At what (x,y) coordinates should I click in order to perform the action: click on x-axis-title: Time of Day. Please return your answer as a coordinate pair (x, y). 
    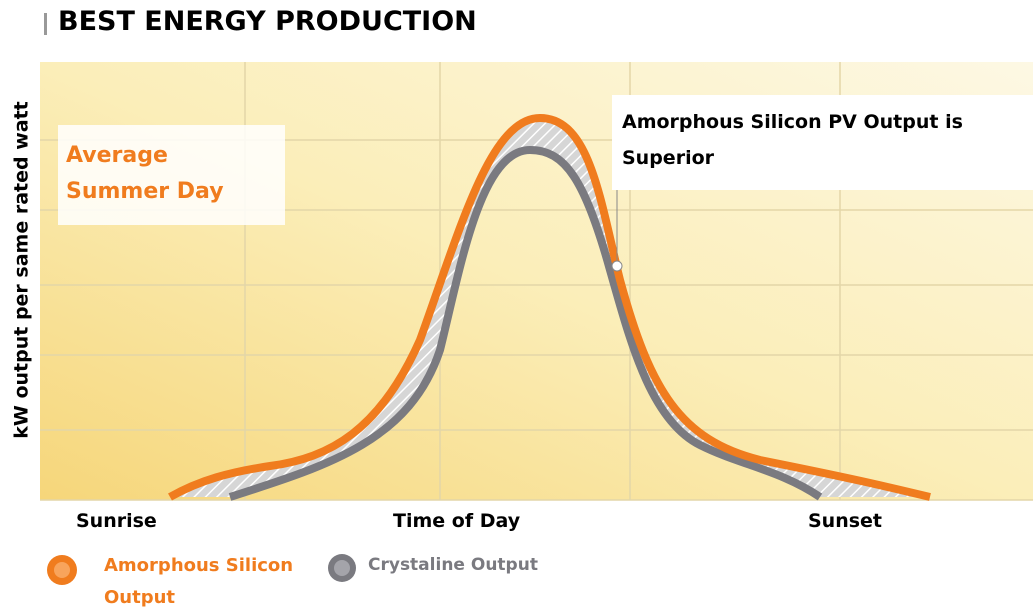
    Looking at the image, I should click on (457, 521).